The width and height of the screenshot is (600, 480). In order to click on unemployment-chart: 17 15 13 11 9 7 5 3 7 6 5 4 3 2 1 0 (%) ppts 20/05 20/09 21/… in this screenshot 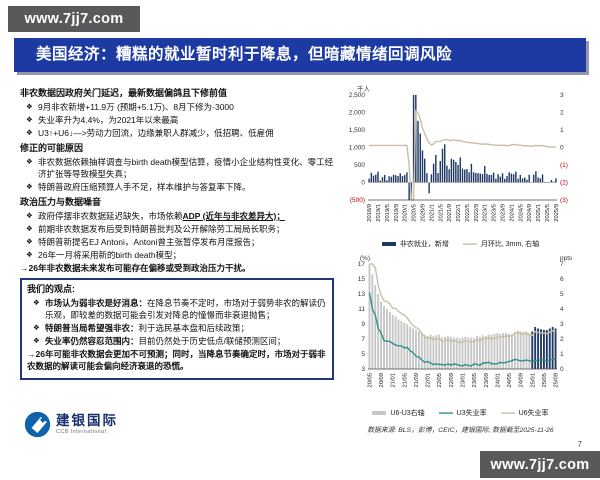, I will do `click(465, 321)`.